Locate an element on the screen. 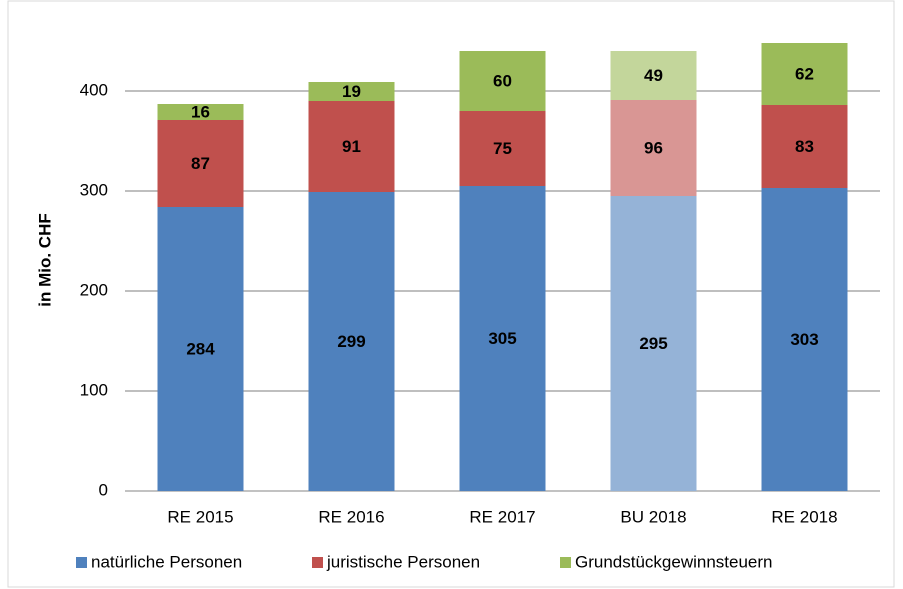  x-tick-label: RE 2018 is located at coordinates (804, 516).